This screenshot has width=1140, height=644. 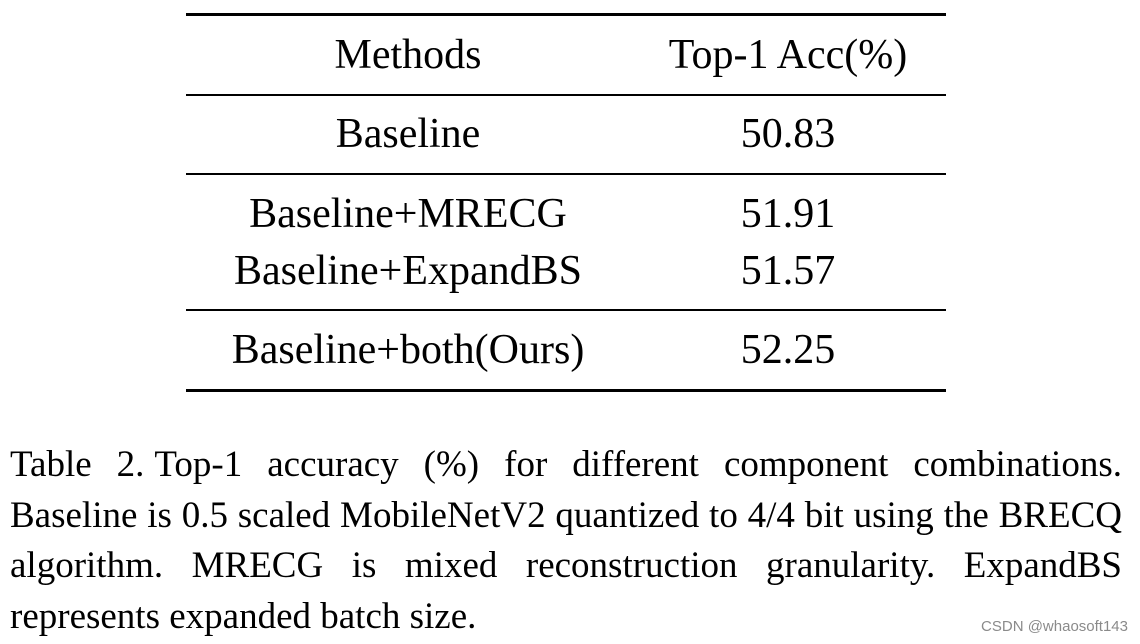 What do you see at coordinates (788, 271) in the screenshot?
I see `row-acc-expandbs: 51.57` at bounding box center [788, 271].